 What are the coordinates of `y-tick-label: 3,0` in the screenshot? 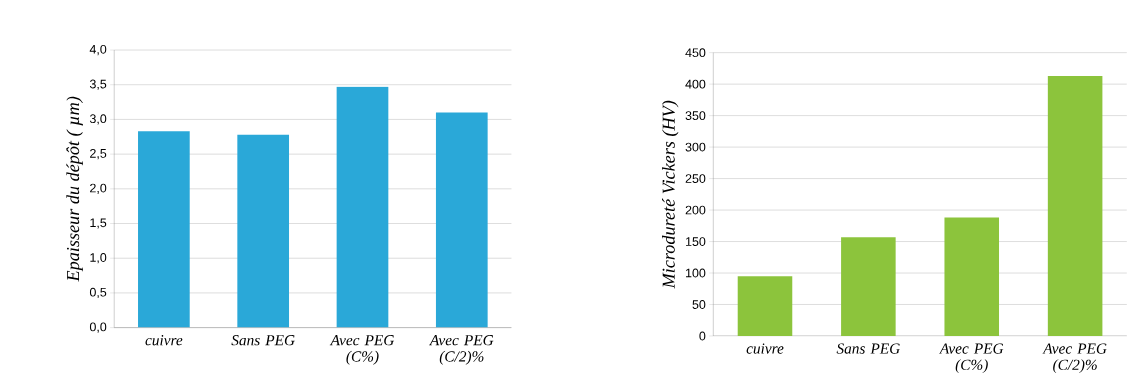 It's located at (98, 119).